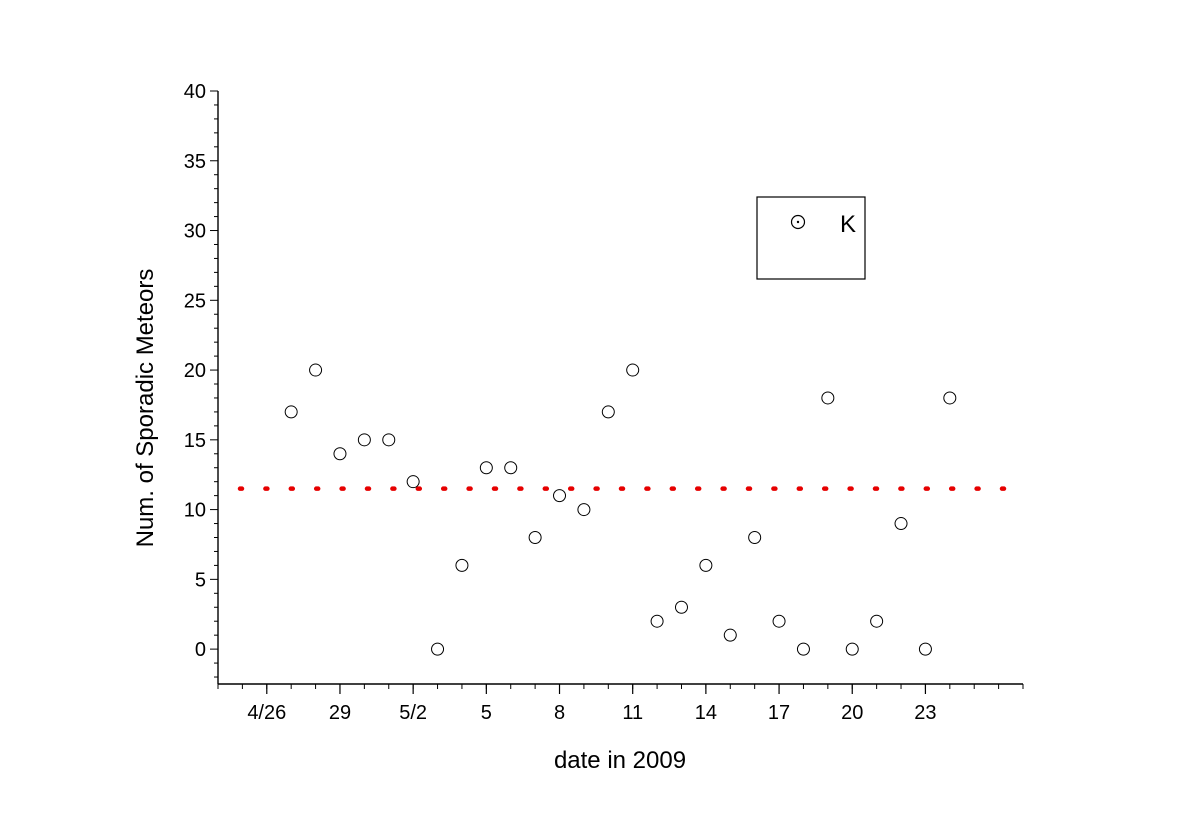 Image resolution: width=1181 pixels, height=823 pixels. What do you see at coordinates (486, 713) in the screenshot?
I see `x-tick-label: 5` at bounding box center [486, 713].